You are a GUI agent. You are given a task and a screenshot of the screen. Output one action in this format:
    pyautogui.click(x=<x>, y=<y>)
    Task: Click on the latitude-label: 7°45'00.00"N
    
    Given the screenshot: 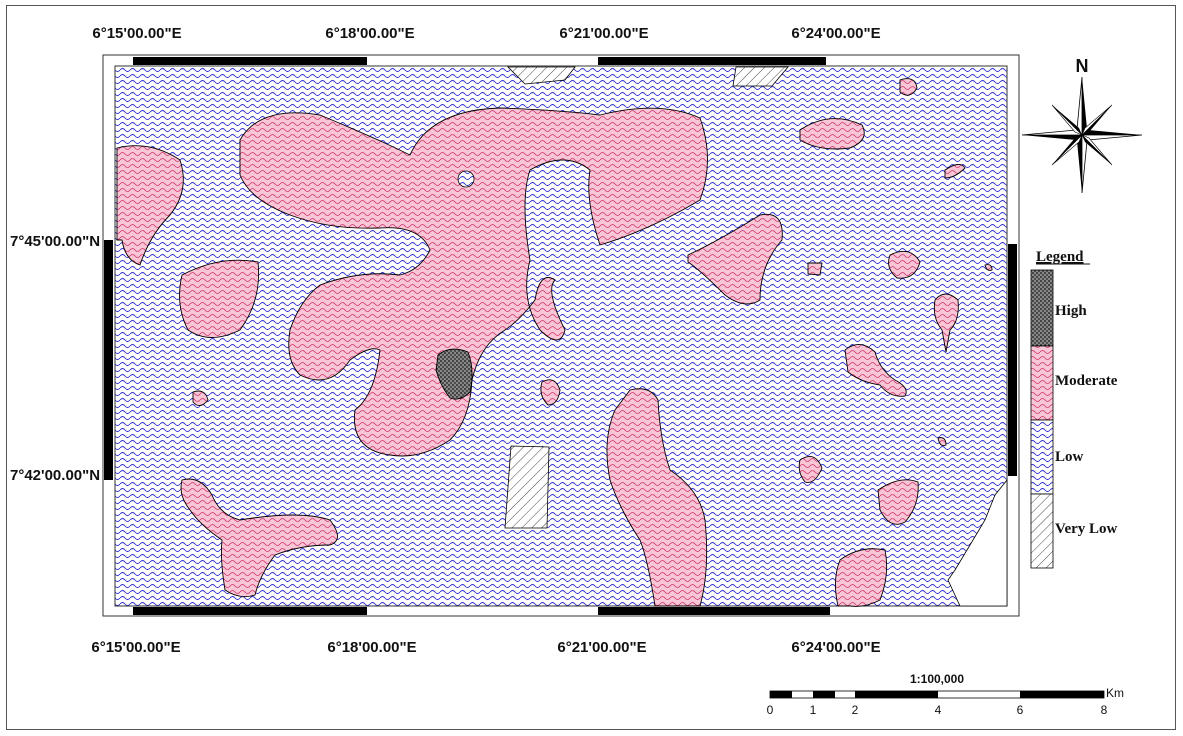 What is the action you would take?
    pyautogui.click(x=55, y=241)
    